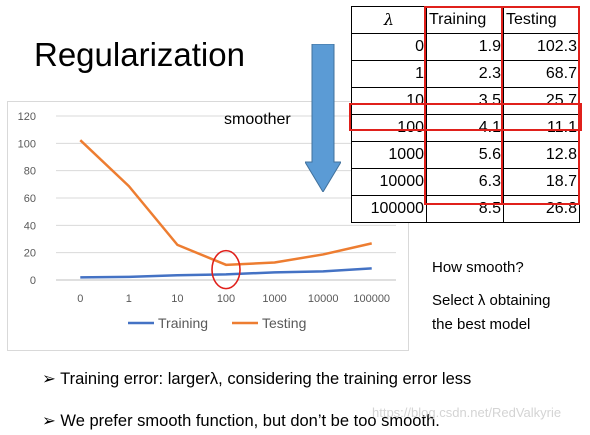  Describe the element at coordinates (481, 324) in the screenshot. I see `side-answer-line2: the best model` at that location.